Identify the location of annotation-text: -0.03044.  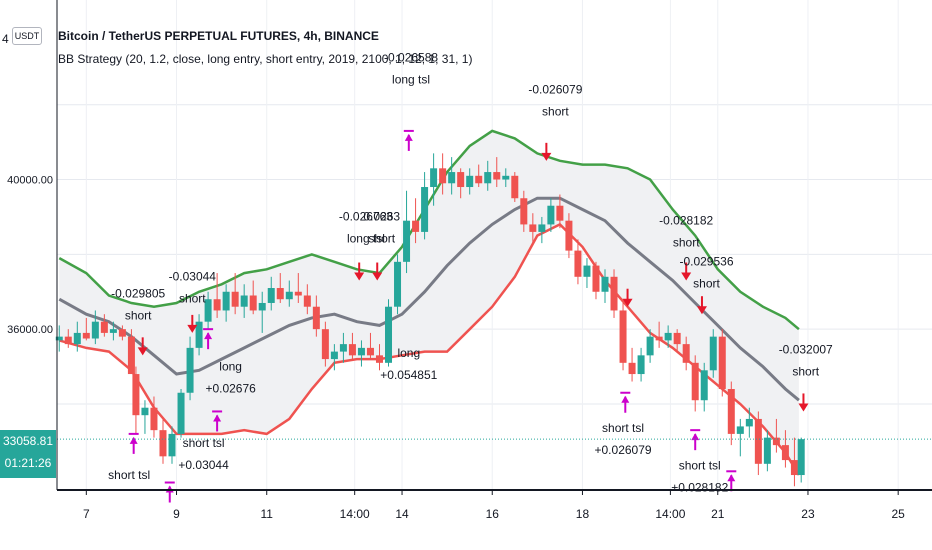
(193, 277).